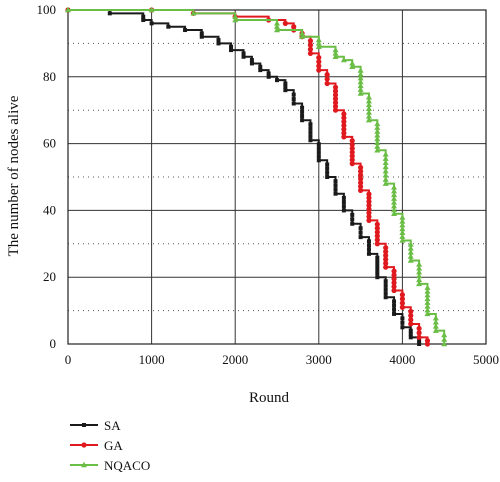 This screenshot has width=500, height=482. What do you see at coordinates (112, 425) in the screenshot?
I see `legend-label: SA` at bounding box center [112, 425].